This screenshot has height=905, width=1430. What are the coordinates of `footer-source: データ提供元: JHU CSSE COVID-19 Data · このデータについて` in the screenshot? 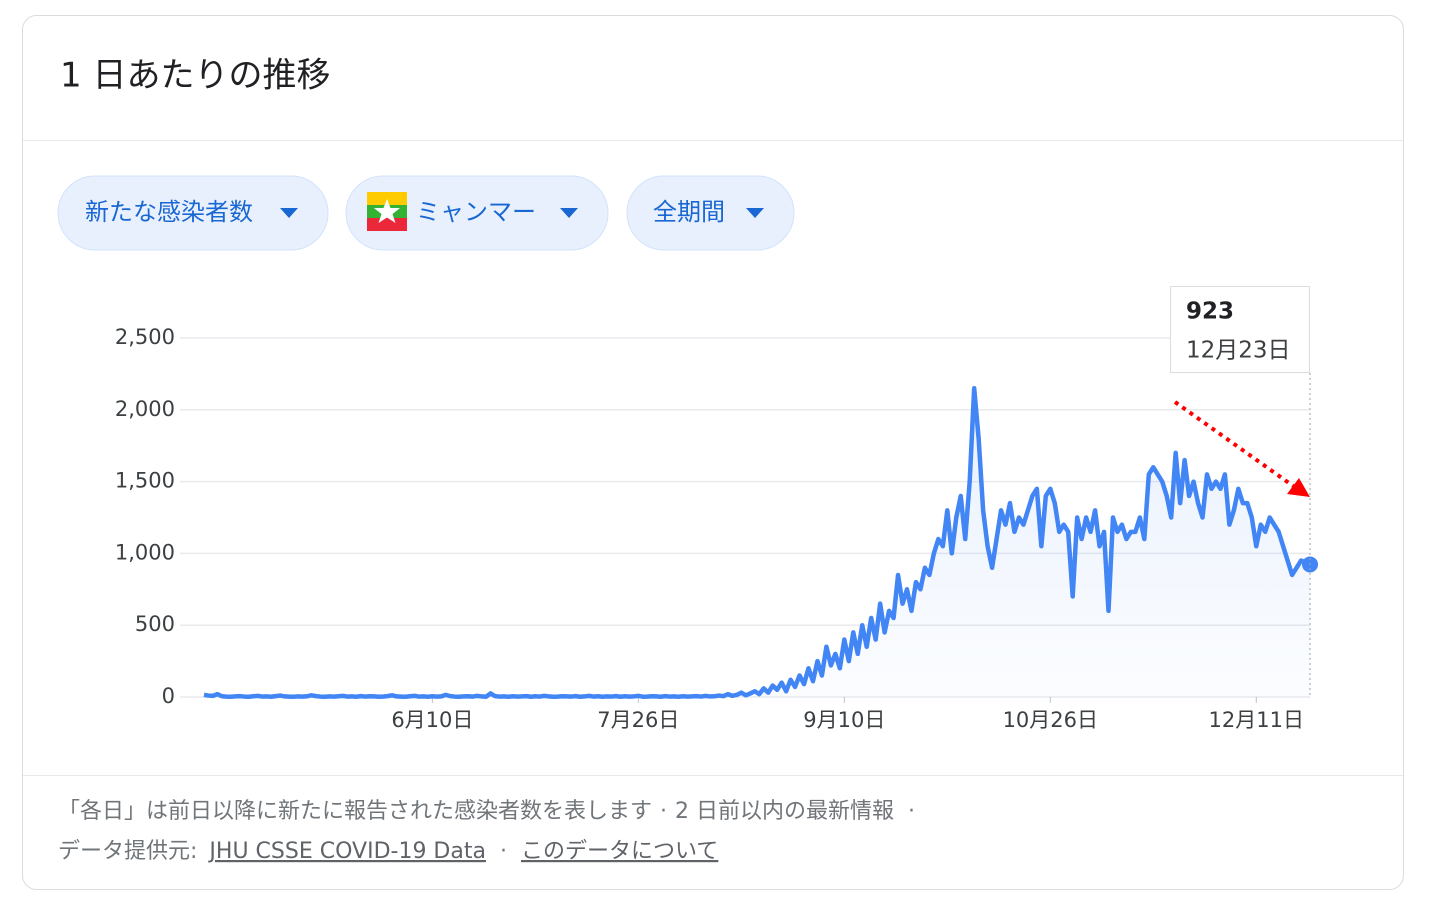 It's located at (388, 851).